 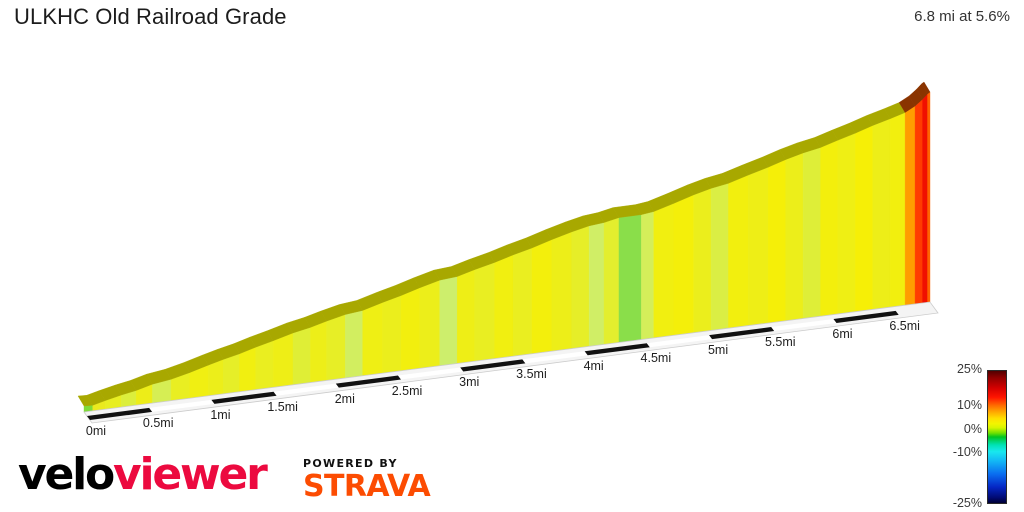 What do you see at coordinates (718, 350) in the screenshot?
I see `distance-axis-label: 5mi` at bounding box center [718, 350].